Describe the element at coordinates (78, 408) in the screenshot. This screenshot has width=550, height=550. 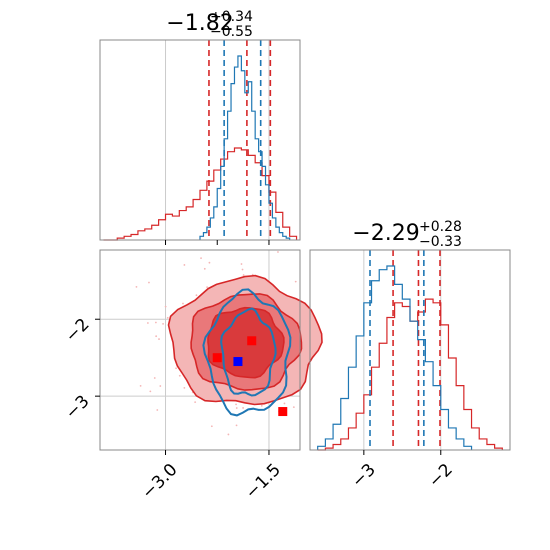
I see `bottom-left-ytick-label: −3` at that location.